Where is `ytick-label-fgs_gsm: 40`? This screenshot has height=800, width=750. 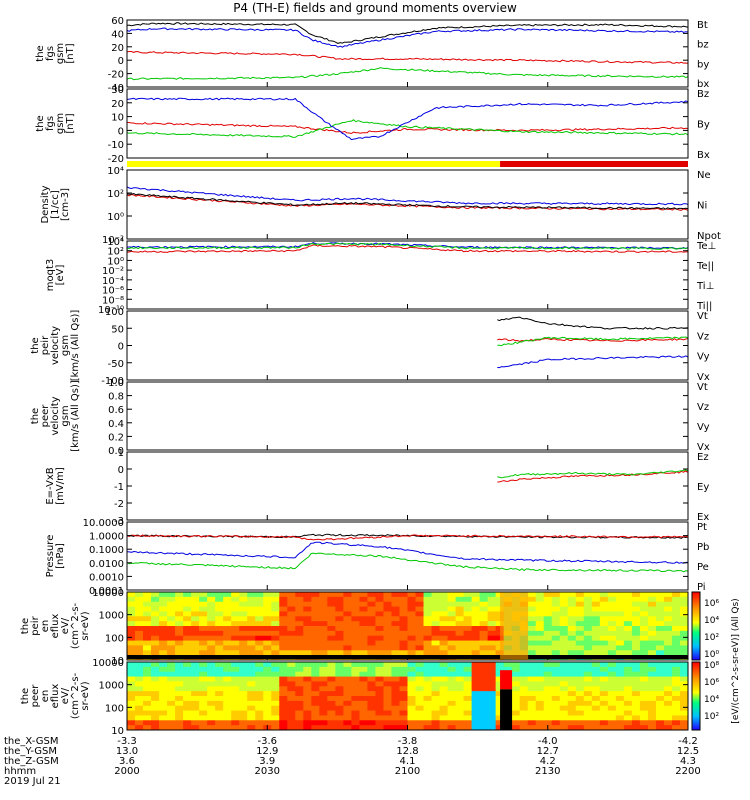 ytick-label-fgs_gsm: 40 is located at coordinates (117, 34).